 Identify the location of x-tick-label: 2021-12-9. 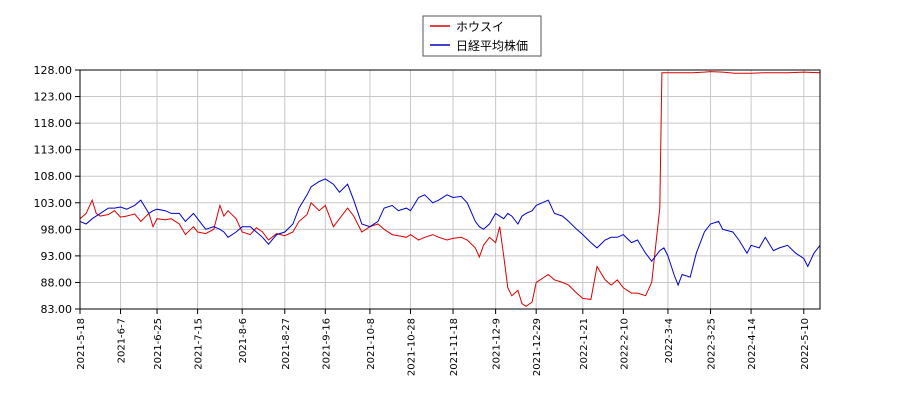
(497, 344).